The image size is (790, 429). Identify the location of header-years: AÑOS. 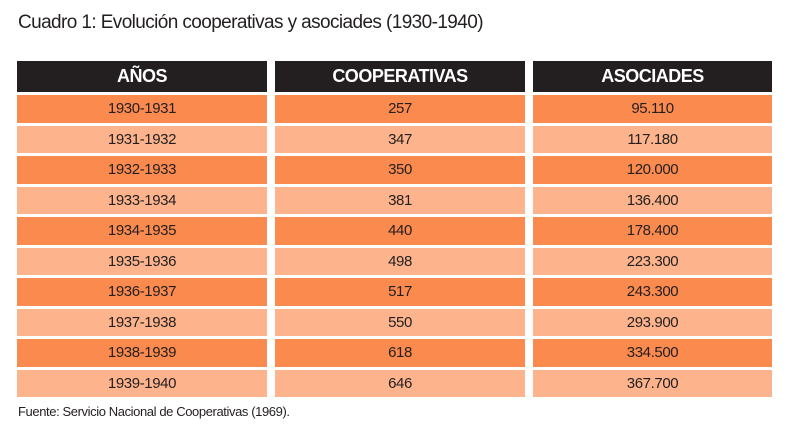
(142, 76).